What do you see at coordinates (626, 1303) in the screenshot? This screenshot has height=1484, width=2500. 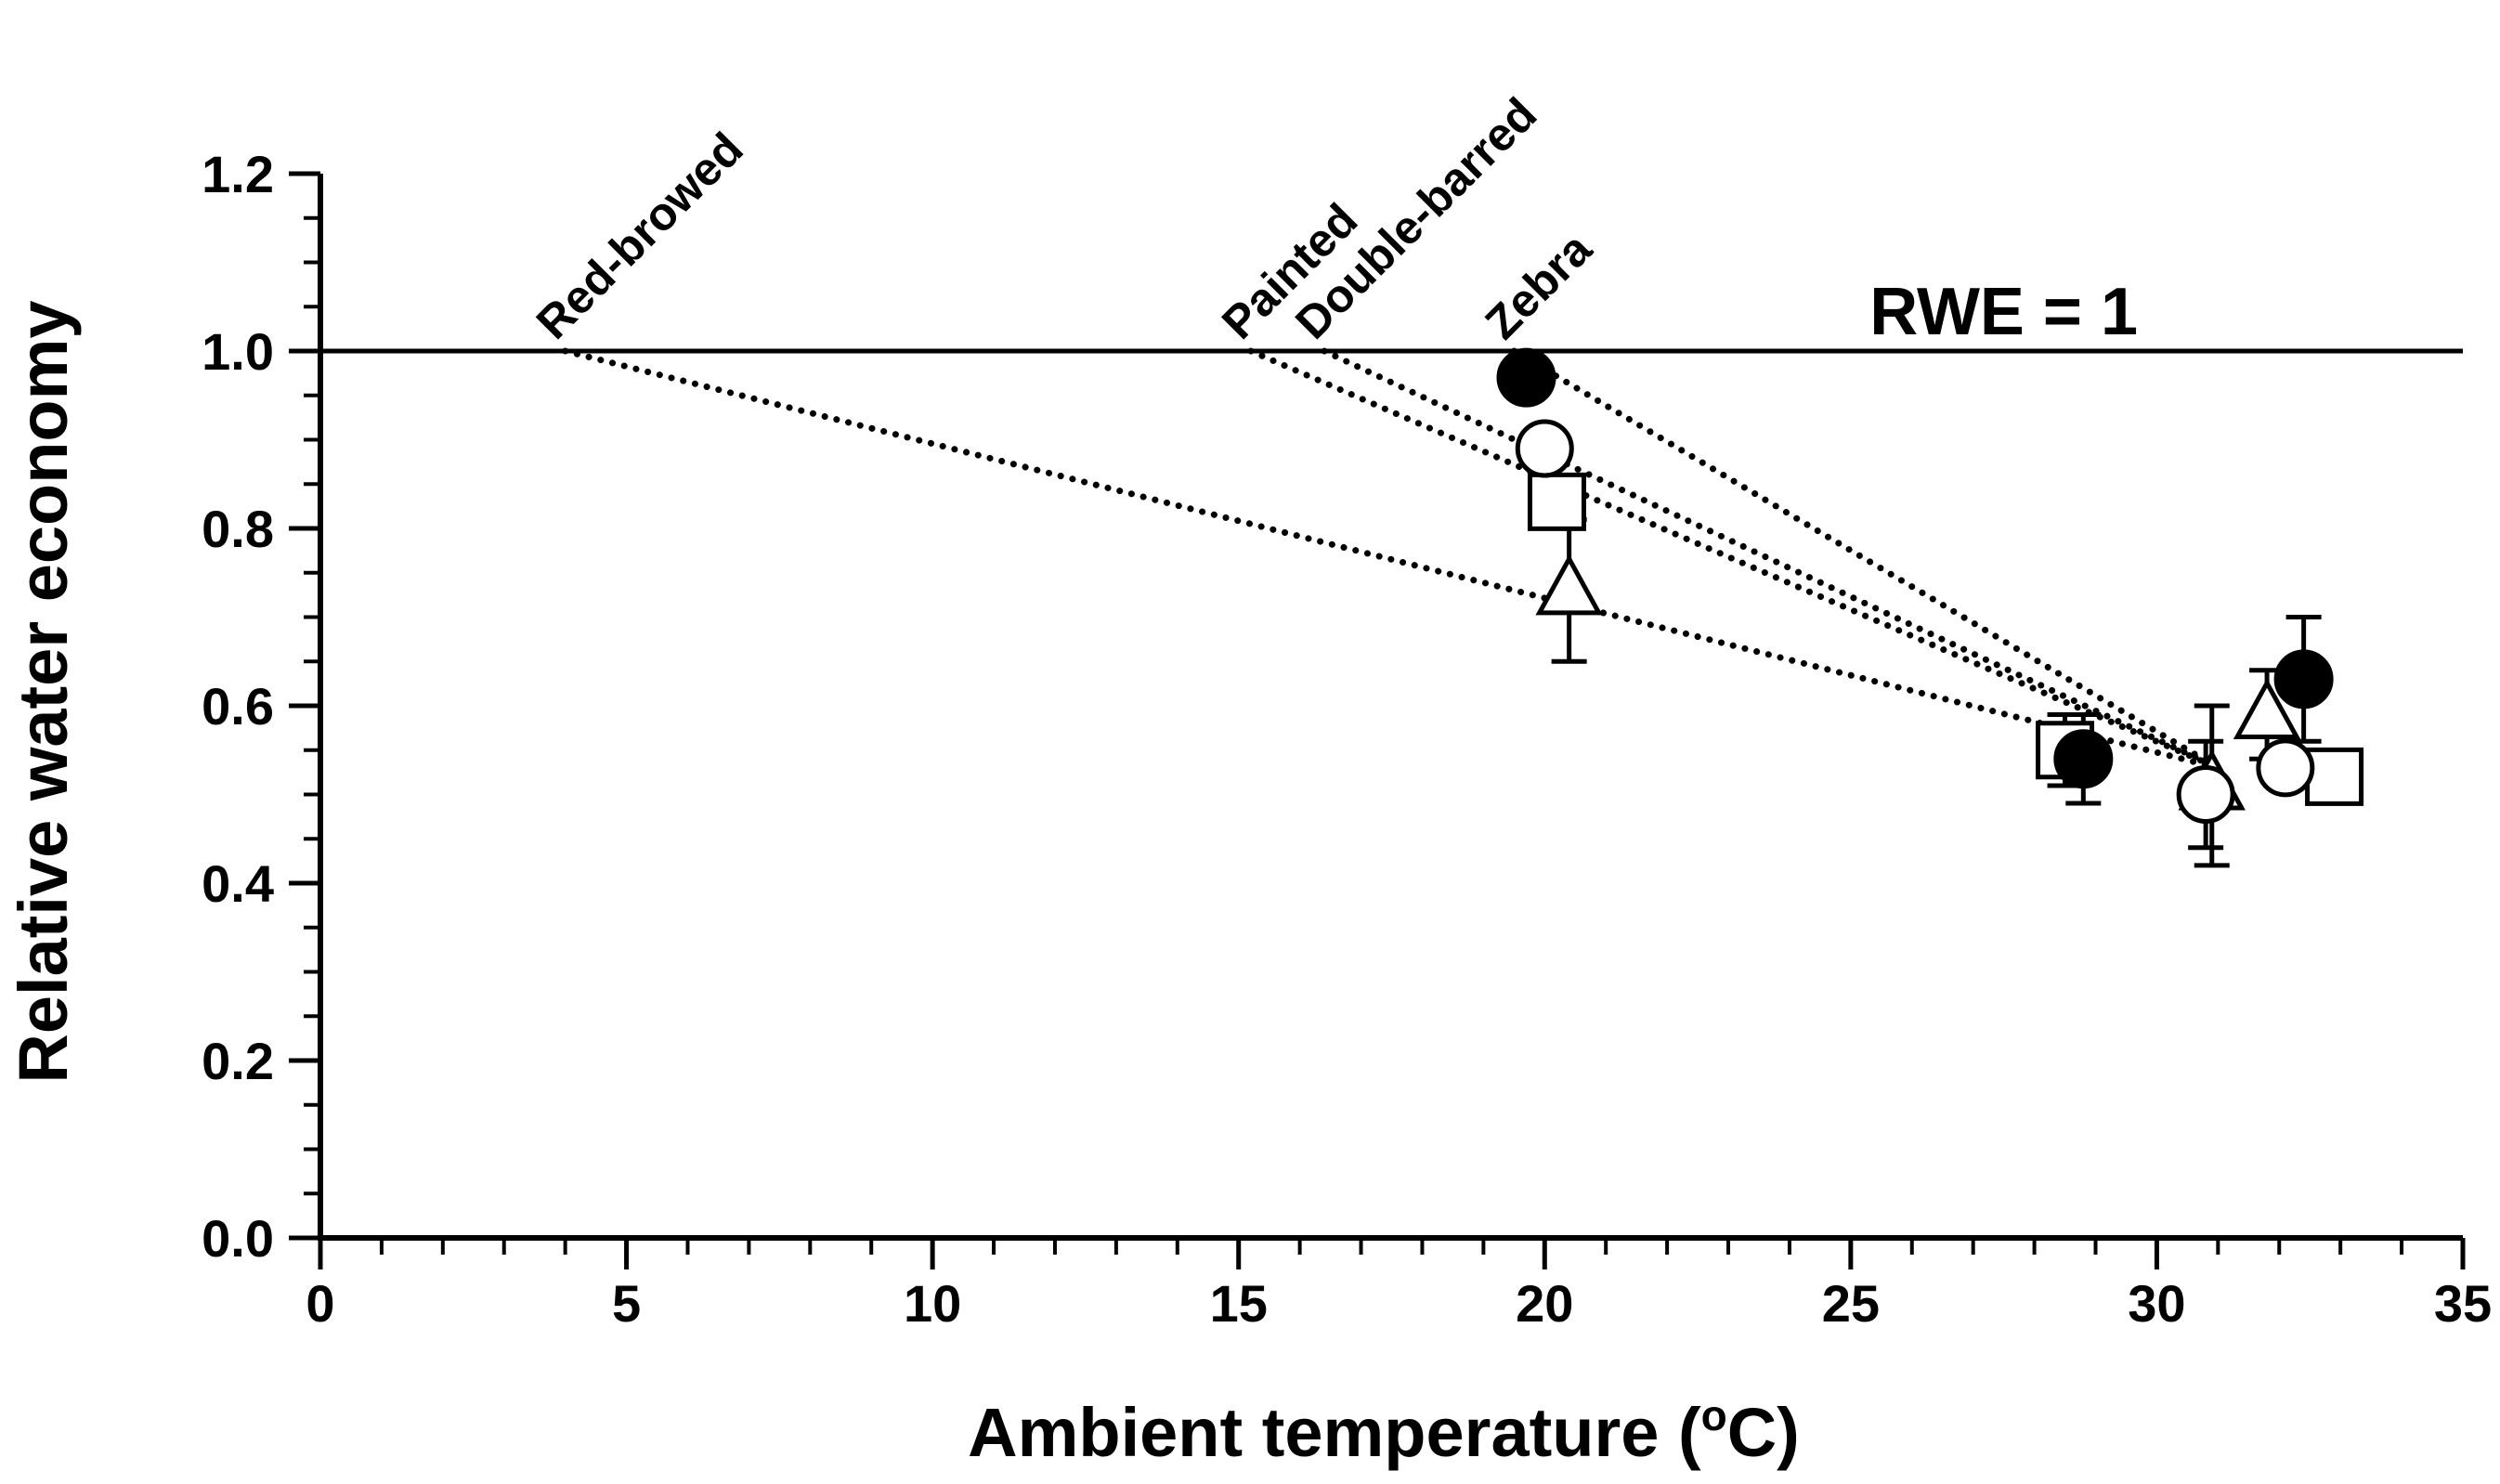 I see `x-tick-label: 5` at bounding box center [626, 1303].